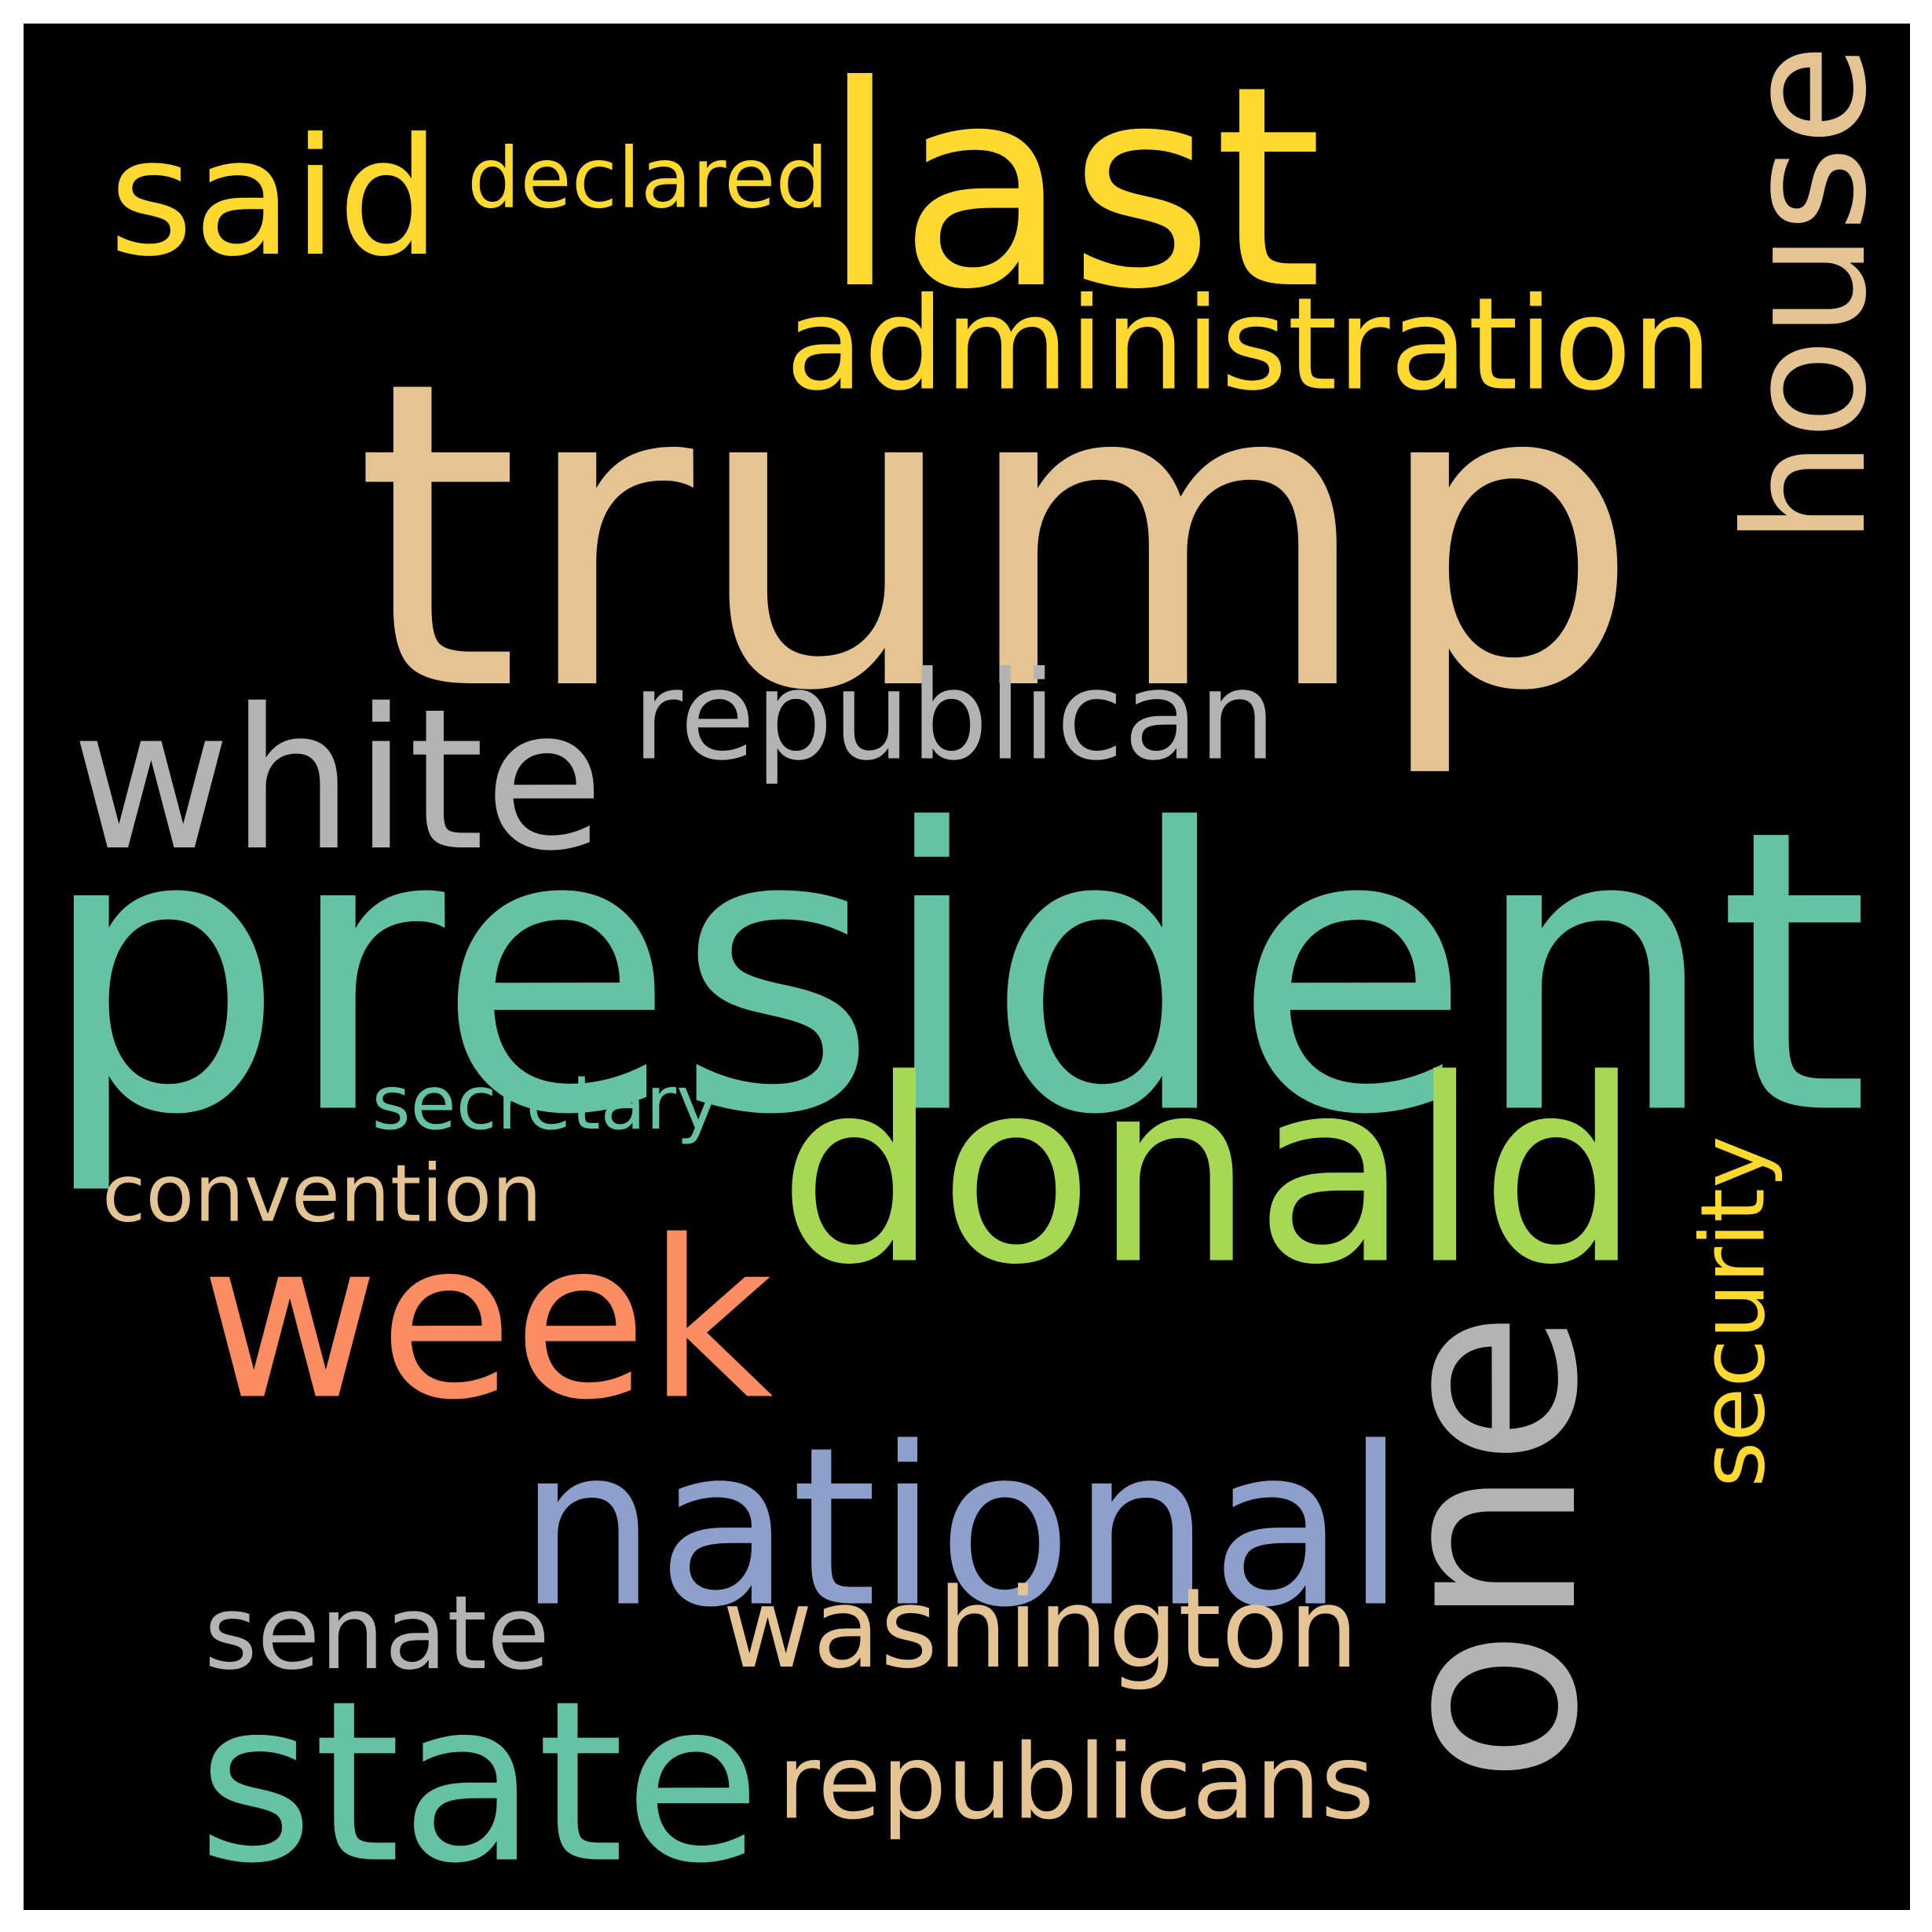  I want to click on word-white: white, so click(338, 781).